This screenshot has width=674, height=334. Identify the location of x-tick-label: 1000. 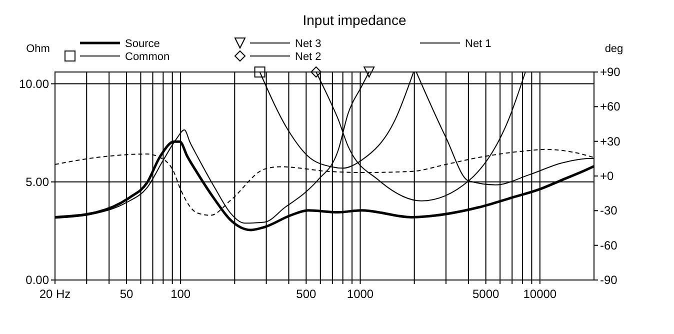
(360, 294).